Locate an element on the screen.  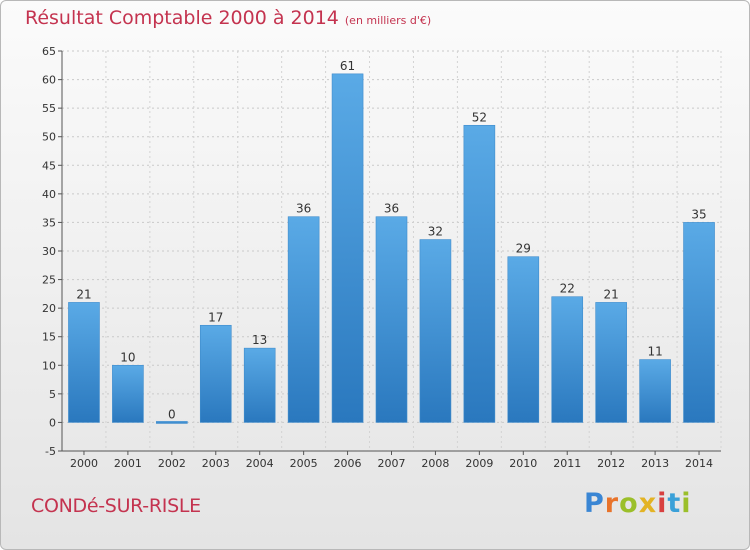
logo-letter: t is located at coordinates (674, 503).